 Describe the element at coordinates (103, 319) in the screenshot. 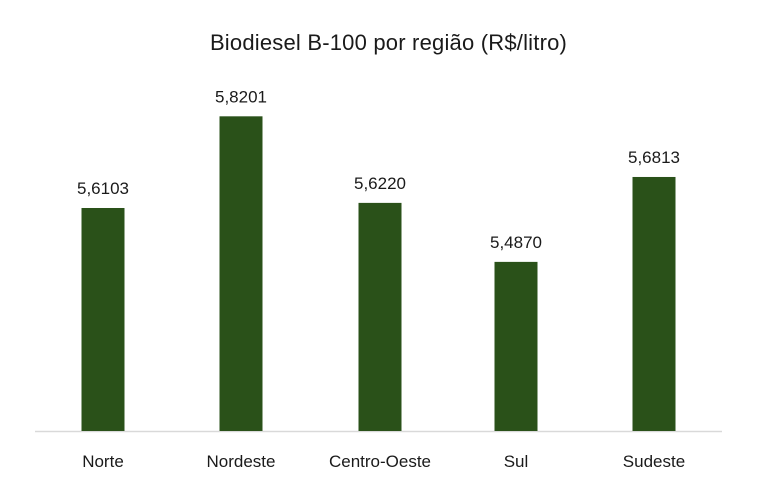

I see `bar-norte` at that location.